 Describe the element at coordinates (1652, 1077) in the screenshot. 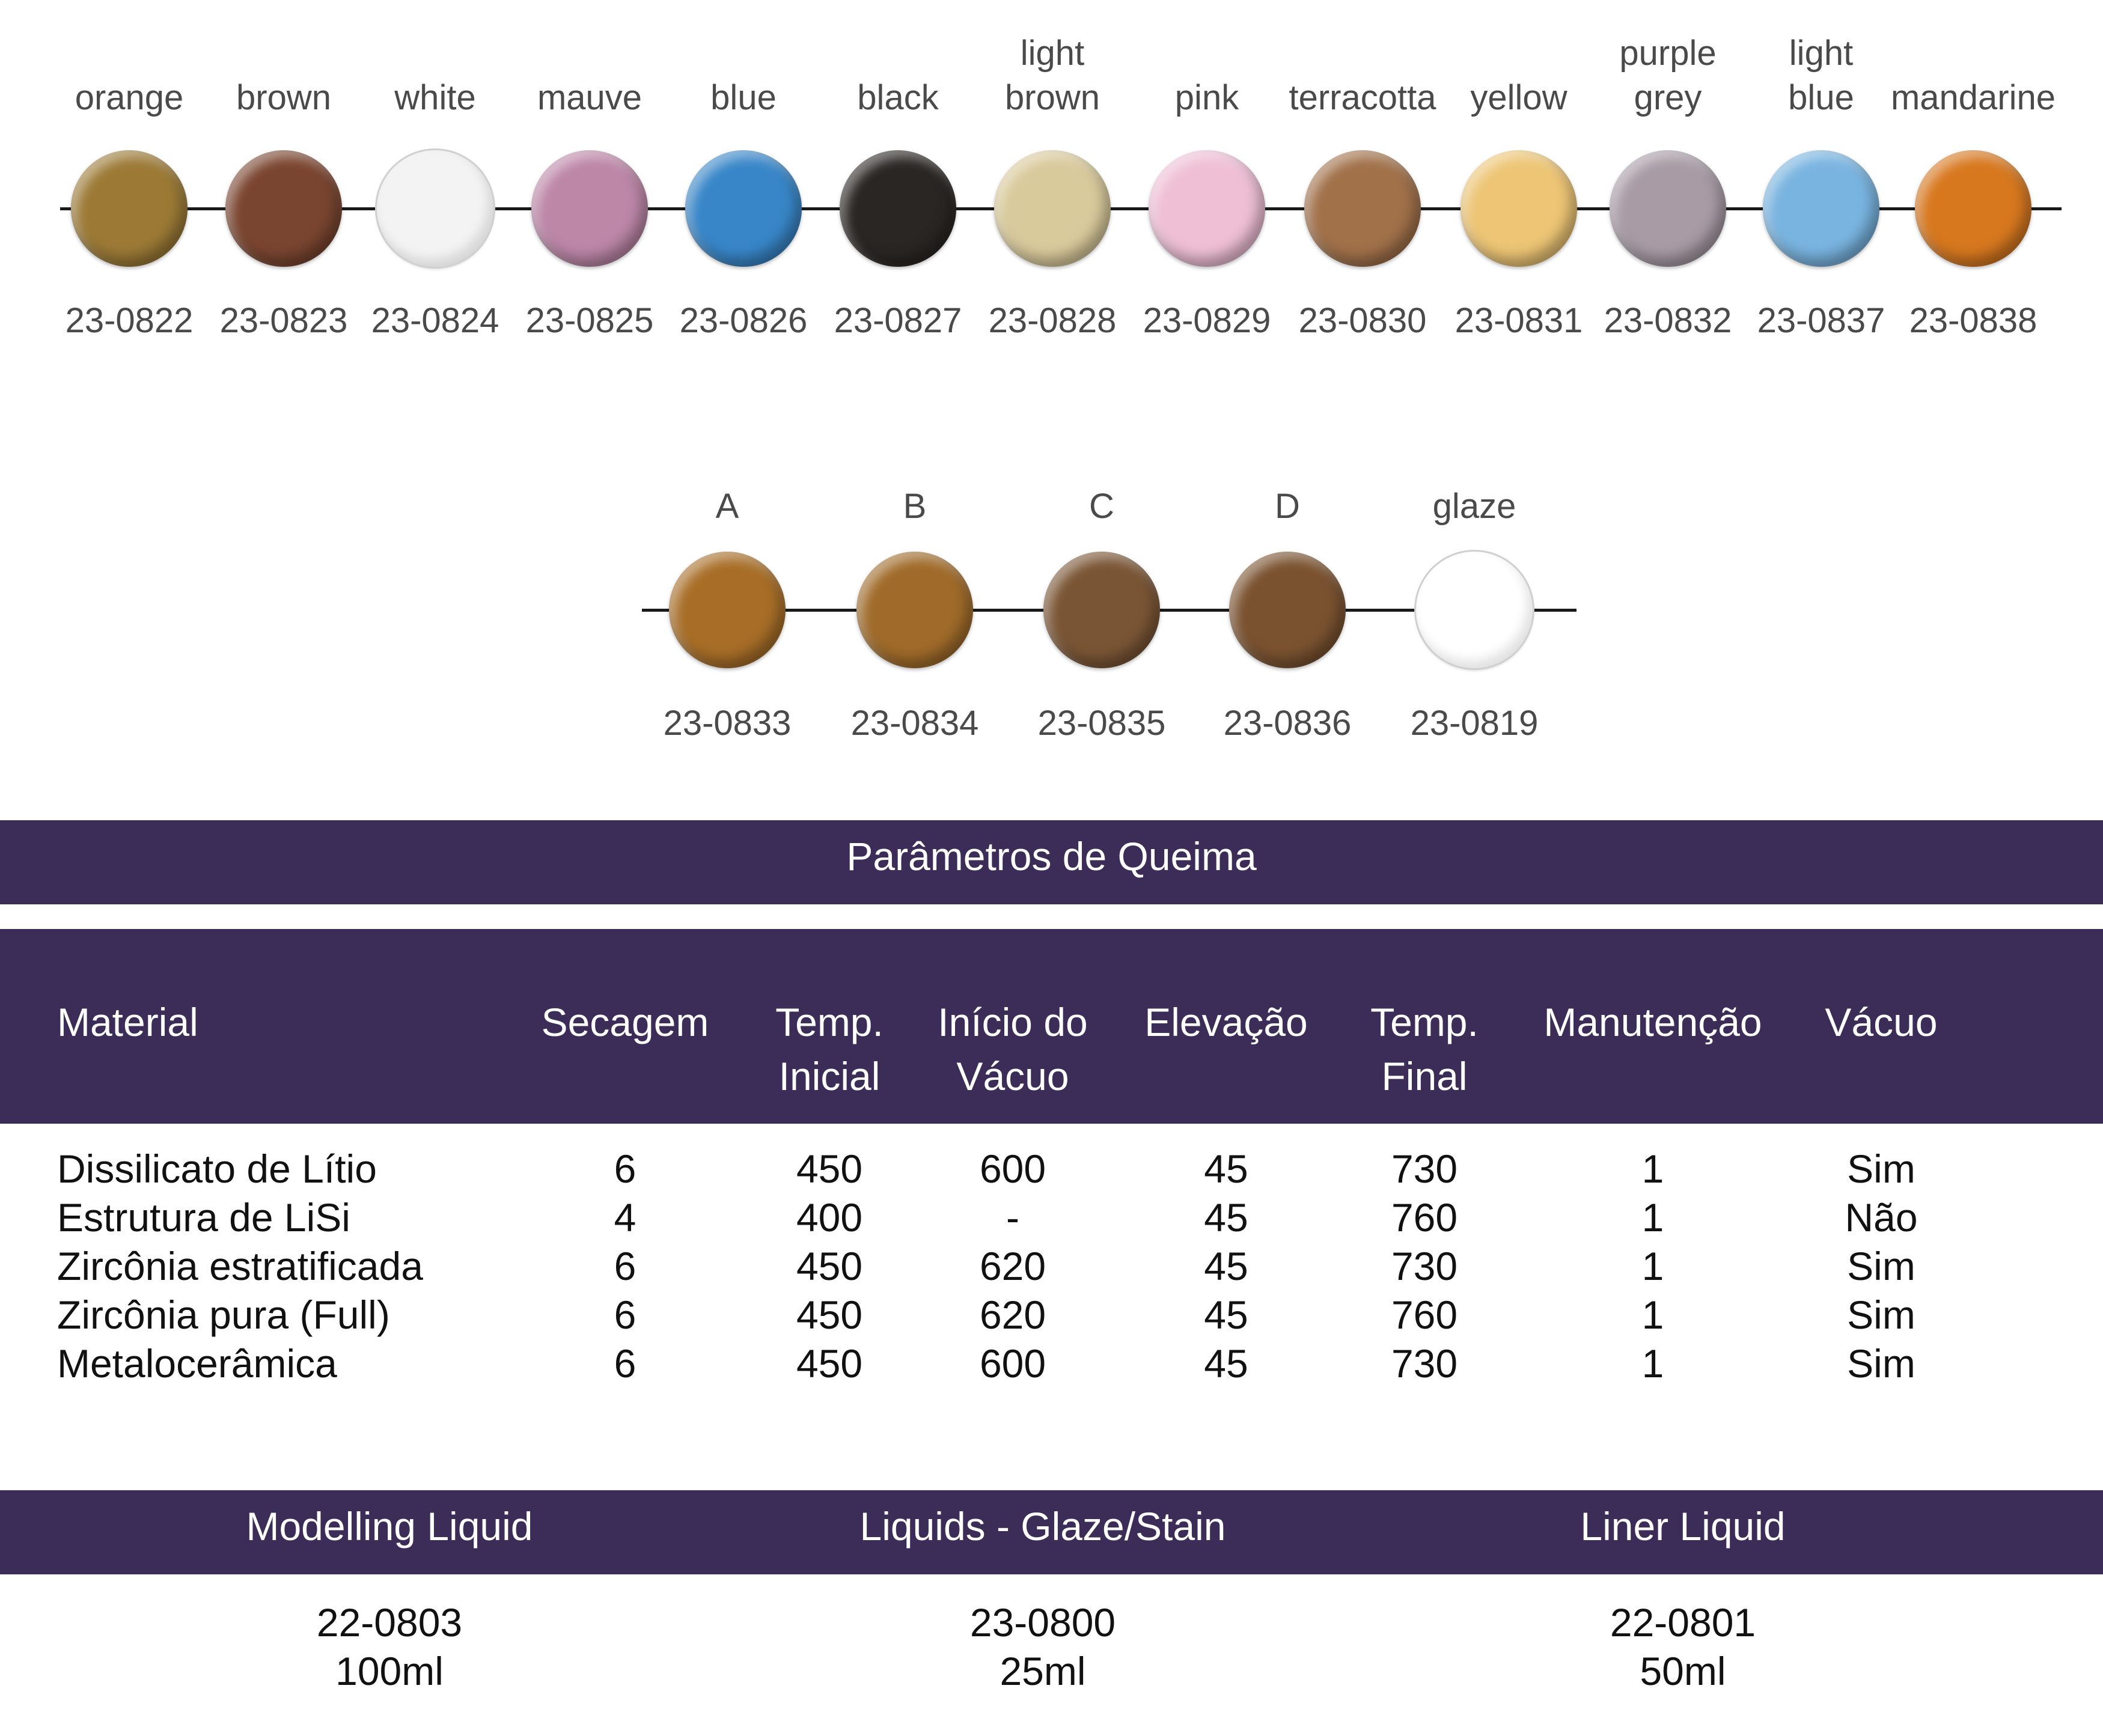

I see `header-manutencao: Manutenção (min.)` at that location.